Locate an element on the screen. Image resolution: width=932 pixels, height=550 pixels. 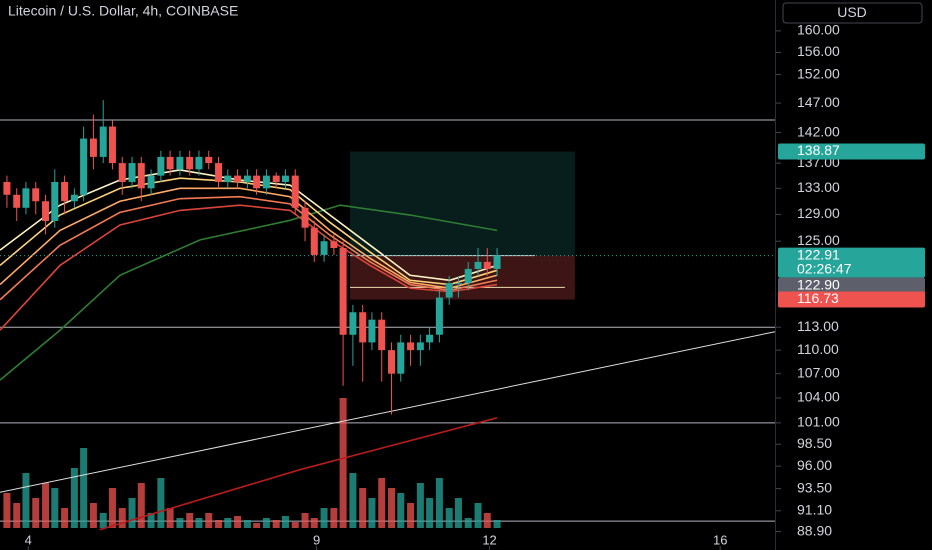
y-tick-label: 107.00 is located at coordinates (818, 372).